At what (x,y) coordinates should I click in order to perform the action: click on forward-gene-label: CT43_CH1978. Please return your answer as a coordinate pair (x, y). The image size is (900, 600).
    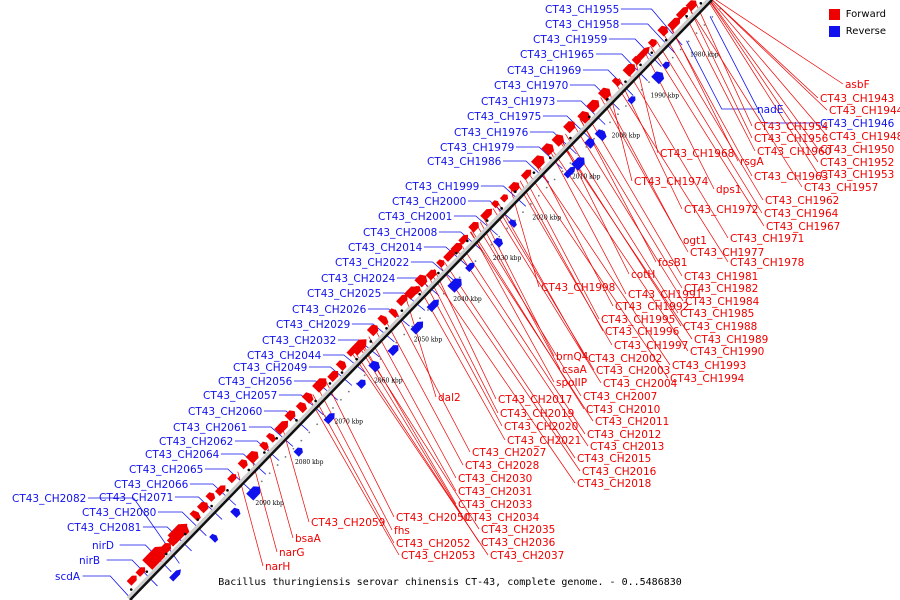
    Looking at the image, I should click on (767, 263).